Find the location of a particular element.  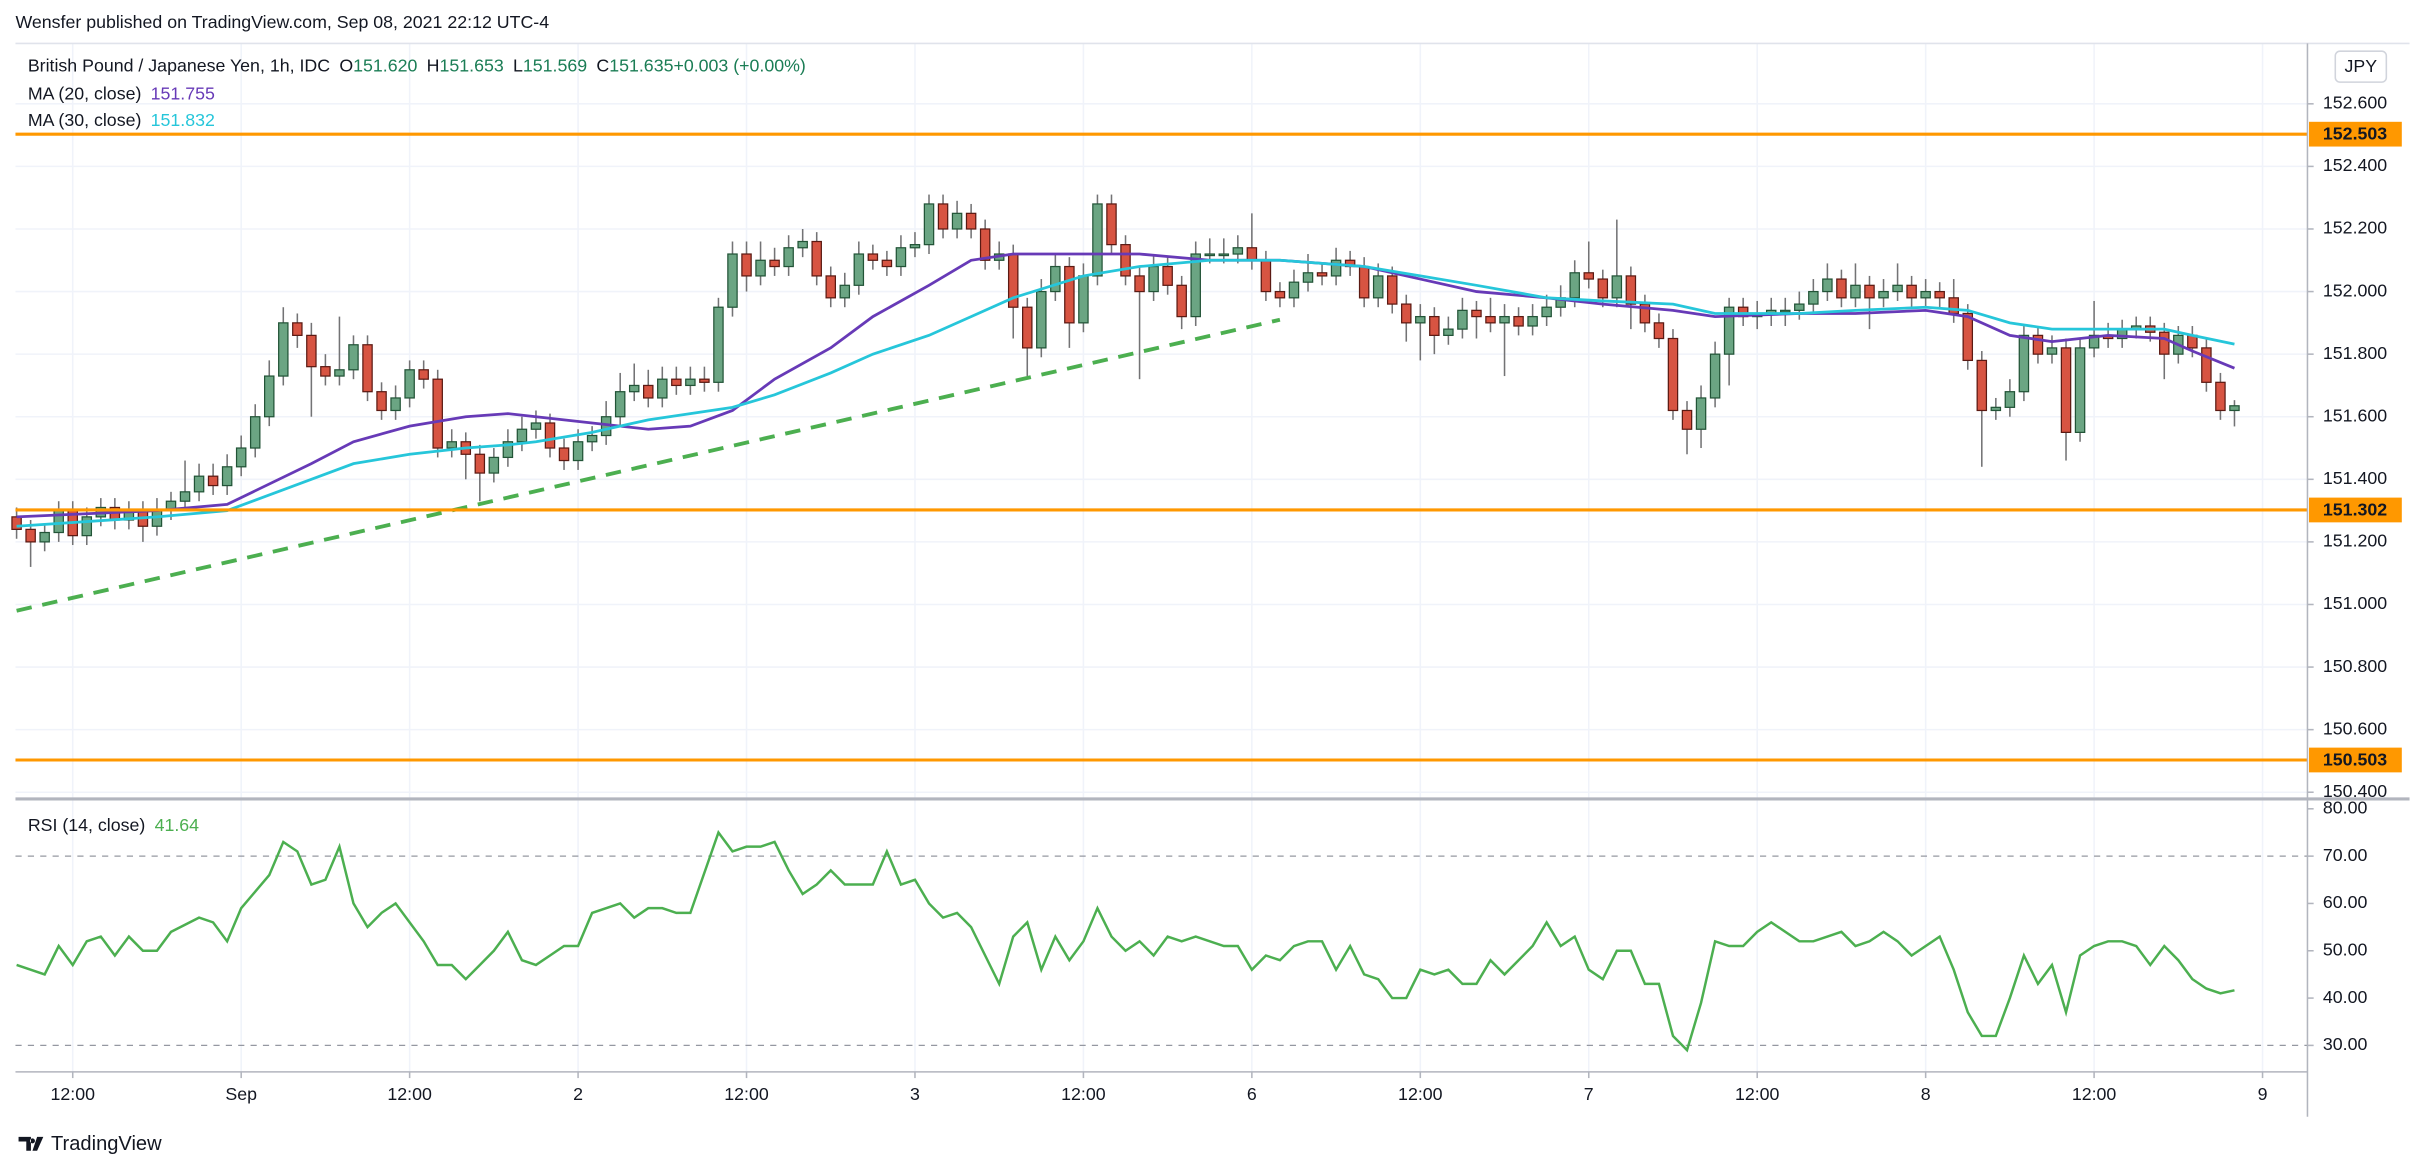

legend-value: 151.620 is located at coordinates (385, 65).